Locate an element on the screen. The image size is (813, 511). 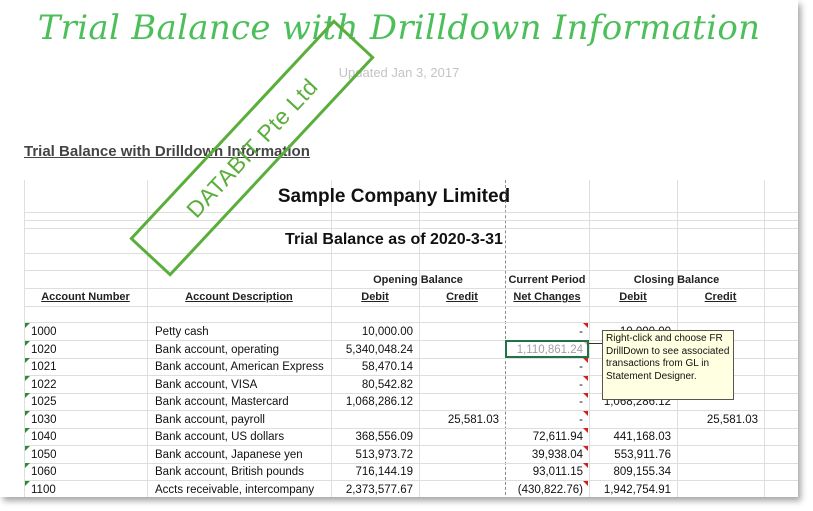
cell-account-description: Bank account, American Express is located at coordinates (239, 367).